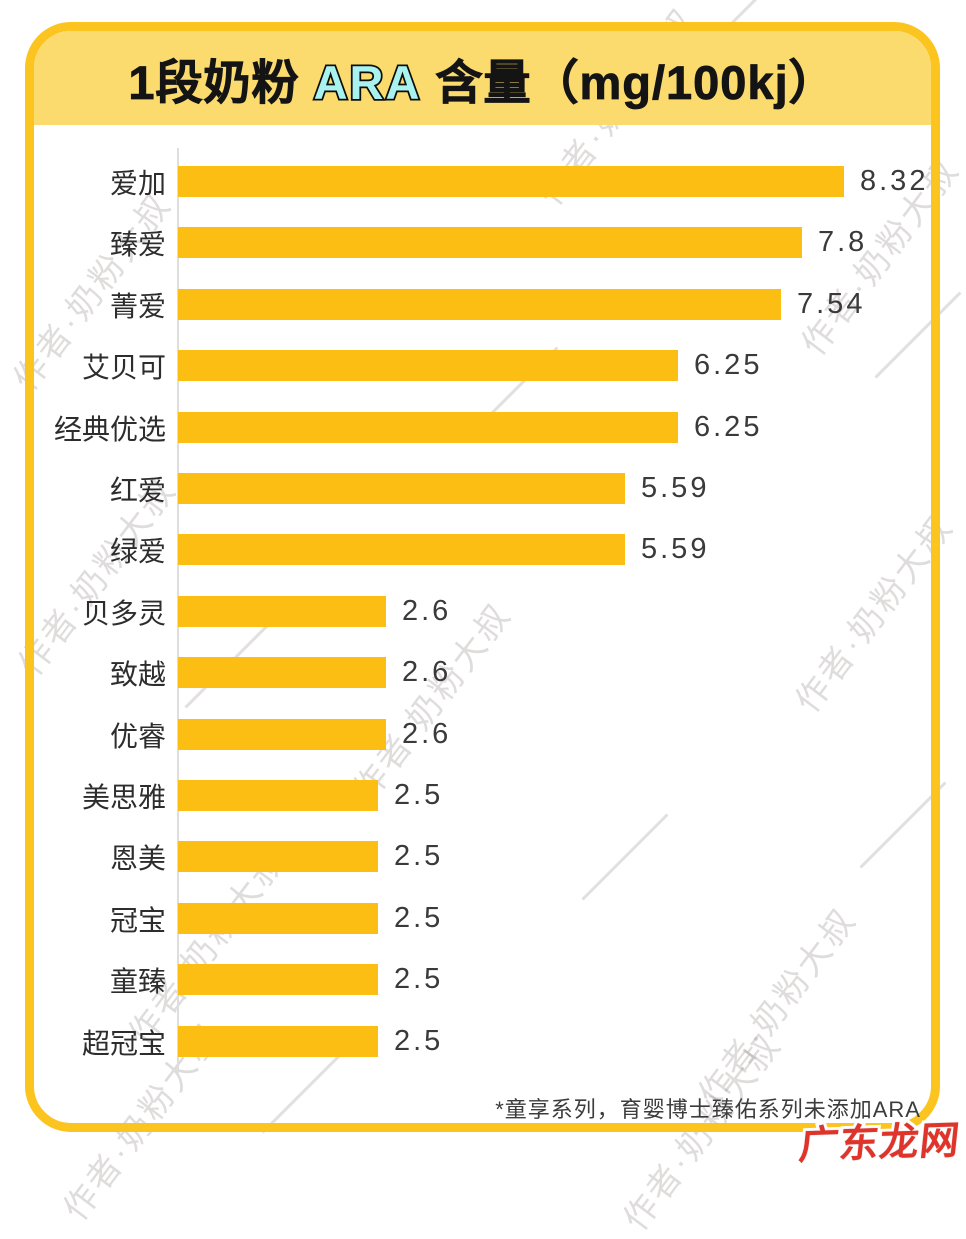 The height and width of the screenshot is (1239, 966). What do you see at coordinates (843, 242) in the screenshot?
I see `value-label: 7.8` at bounding box center [843, 242].